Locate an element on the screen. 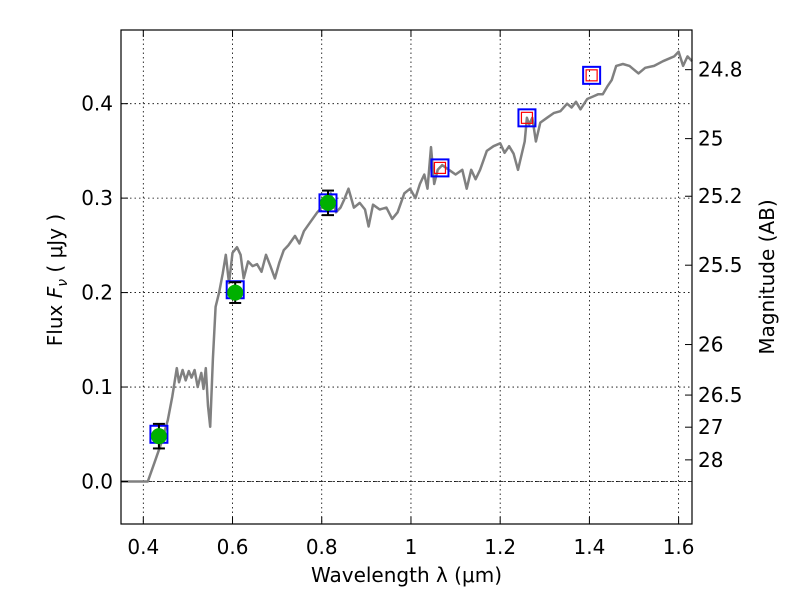  x-tick-label: 1 is located at coordinates (411, 547).